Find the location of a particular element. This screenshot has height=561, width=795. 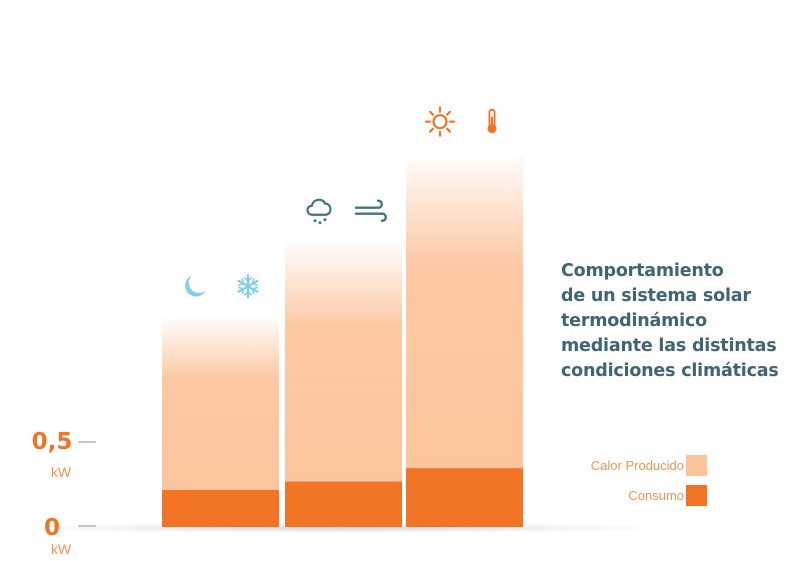

condition-icons is located at coordinates (341, 202).